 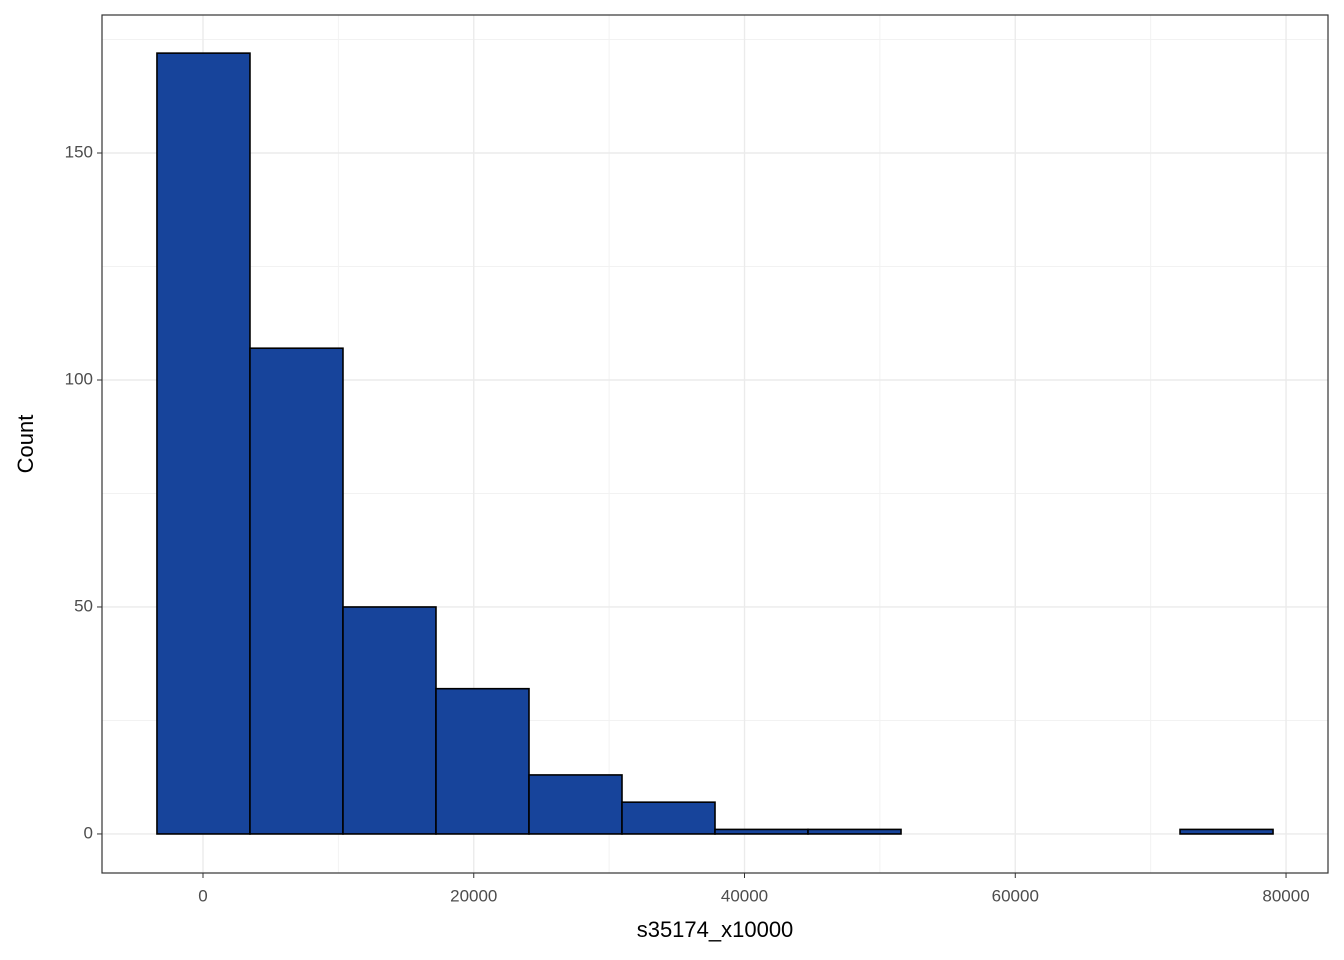 What do you see at coordinates (88, 832) in the screenshot?
I see `y-tick-label: 0` at bounding box center [88, 832].